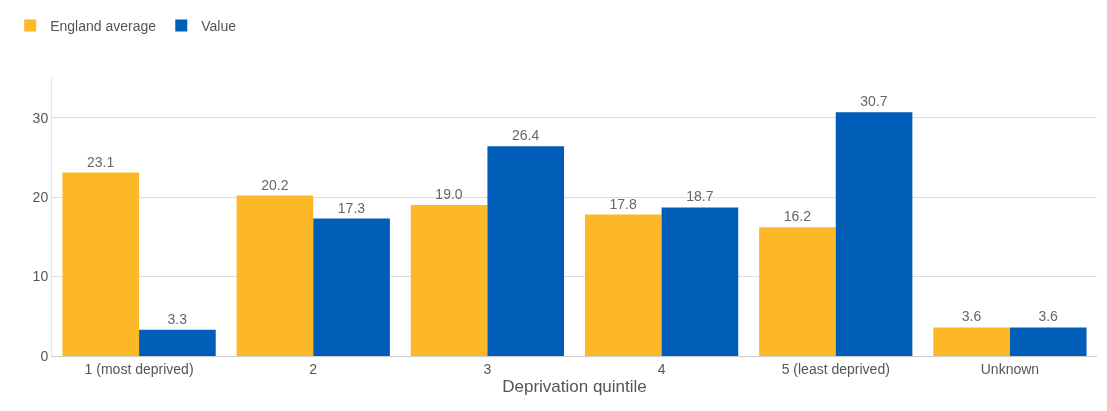  I want to click on text: 30.7, so click(874, 101).